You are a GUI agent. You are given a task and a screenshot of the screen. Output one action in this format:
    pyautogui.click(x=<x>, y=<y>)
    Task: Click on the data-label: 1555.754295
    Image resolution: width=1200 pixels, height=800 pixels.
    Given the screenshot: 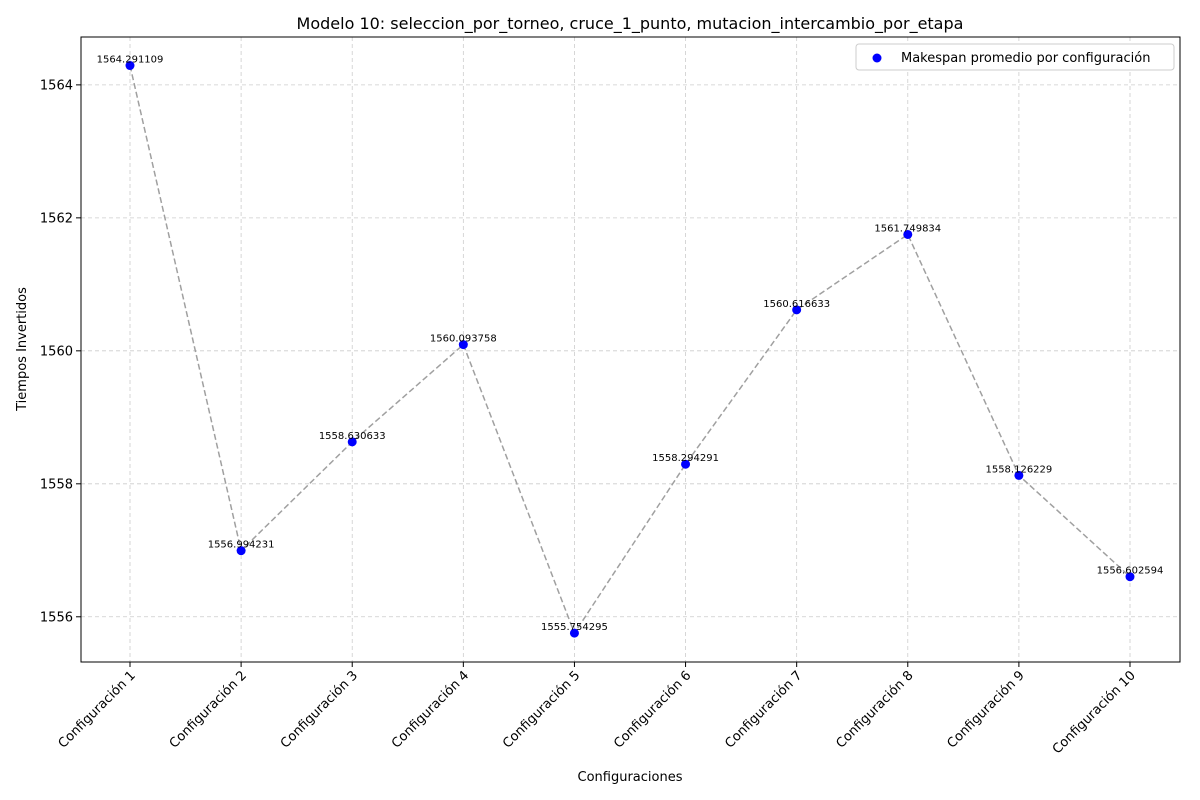 What is the action you would take?
    pyautogui.click(x=574, y=627)
    